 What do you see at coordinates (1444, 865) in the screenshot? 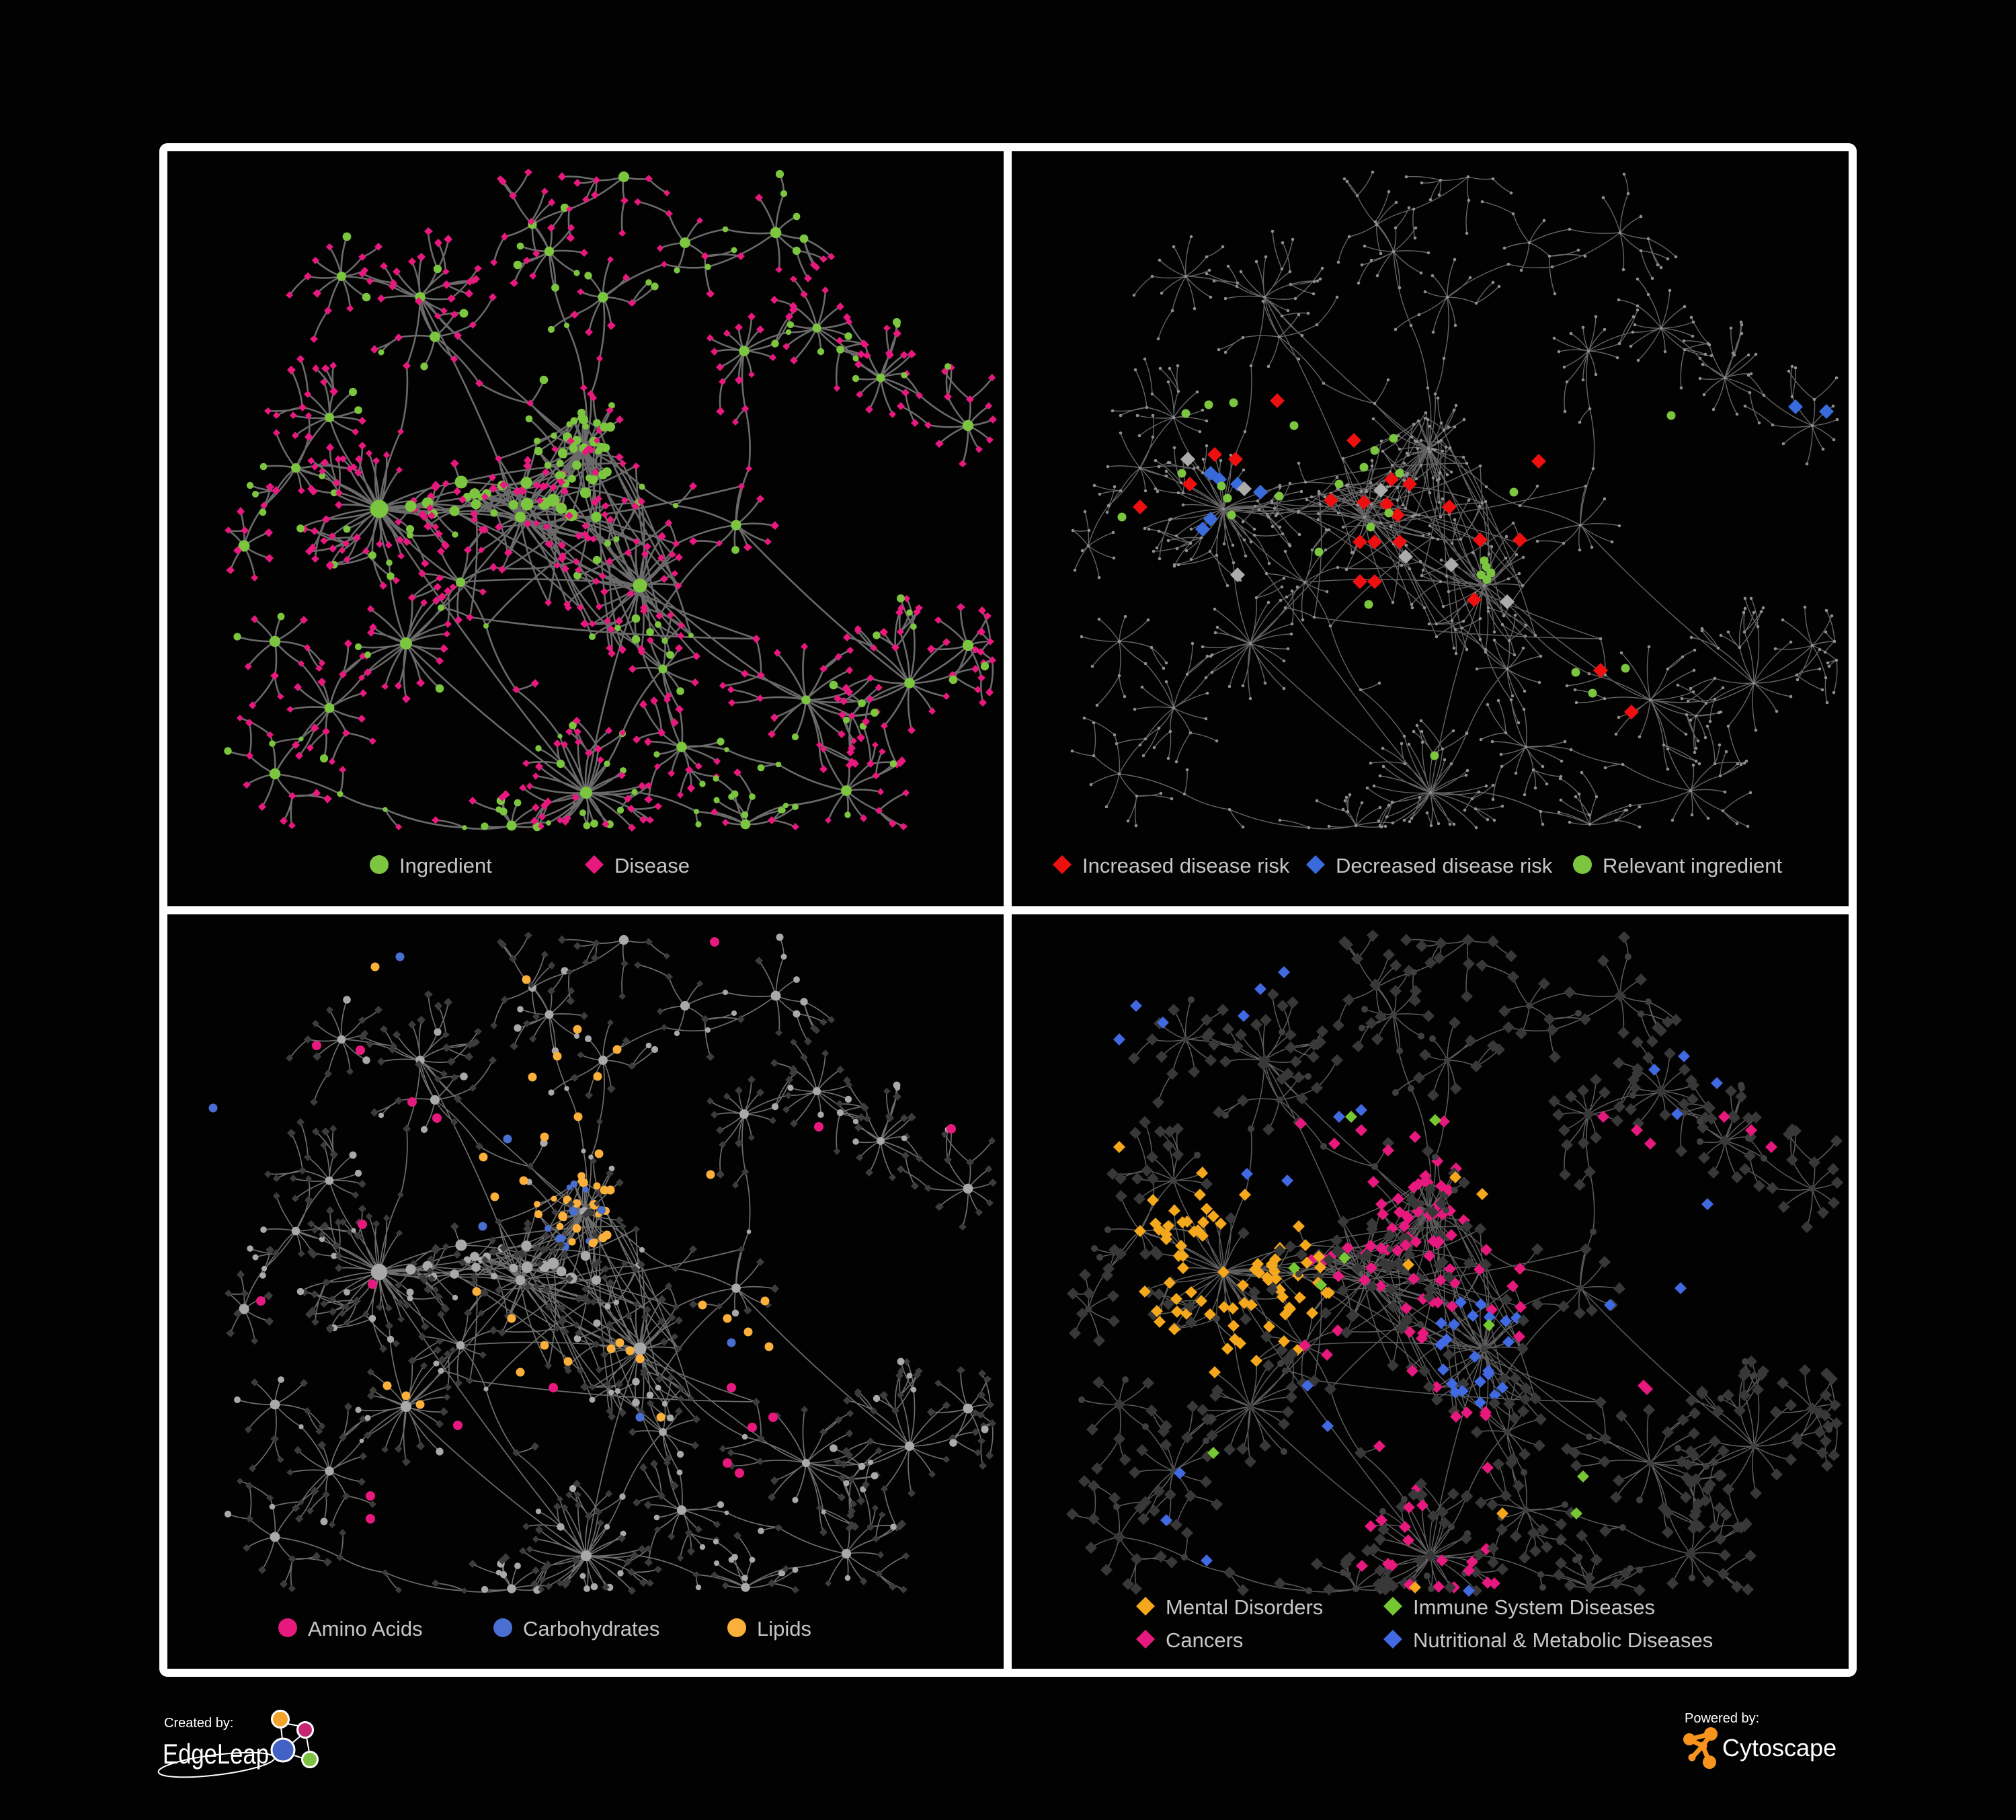
I see `svg-text: Decreased disease risk` at bounding box center [1444, 865].